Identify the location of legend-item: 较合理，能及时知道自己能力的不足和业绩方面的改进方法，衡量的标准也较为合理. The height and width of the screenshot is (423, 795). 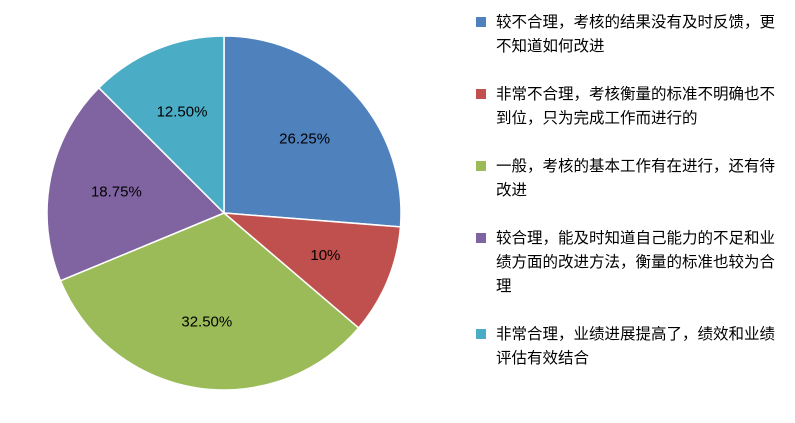
(629, 262).